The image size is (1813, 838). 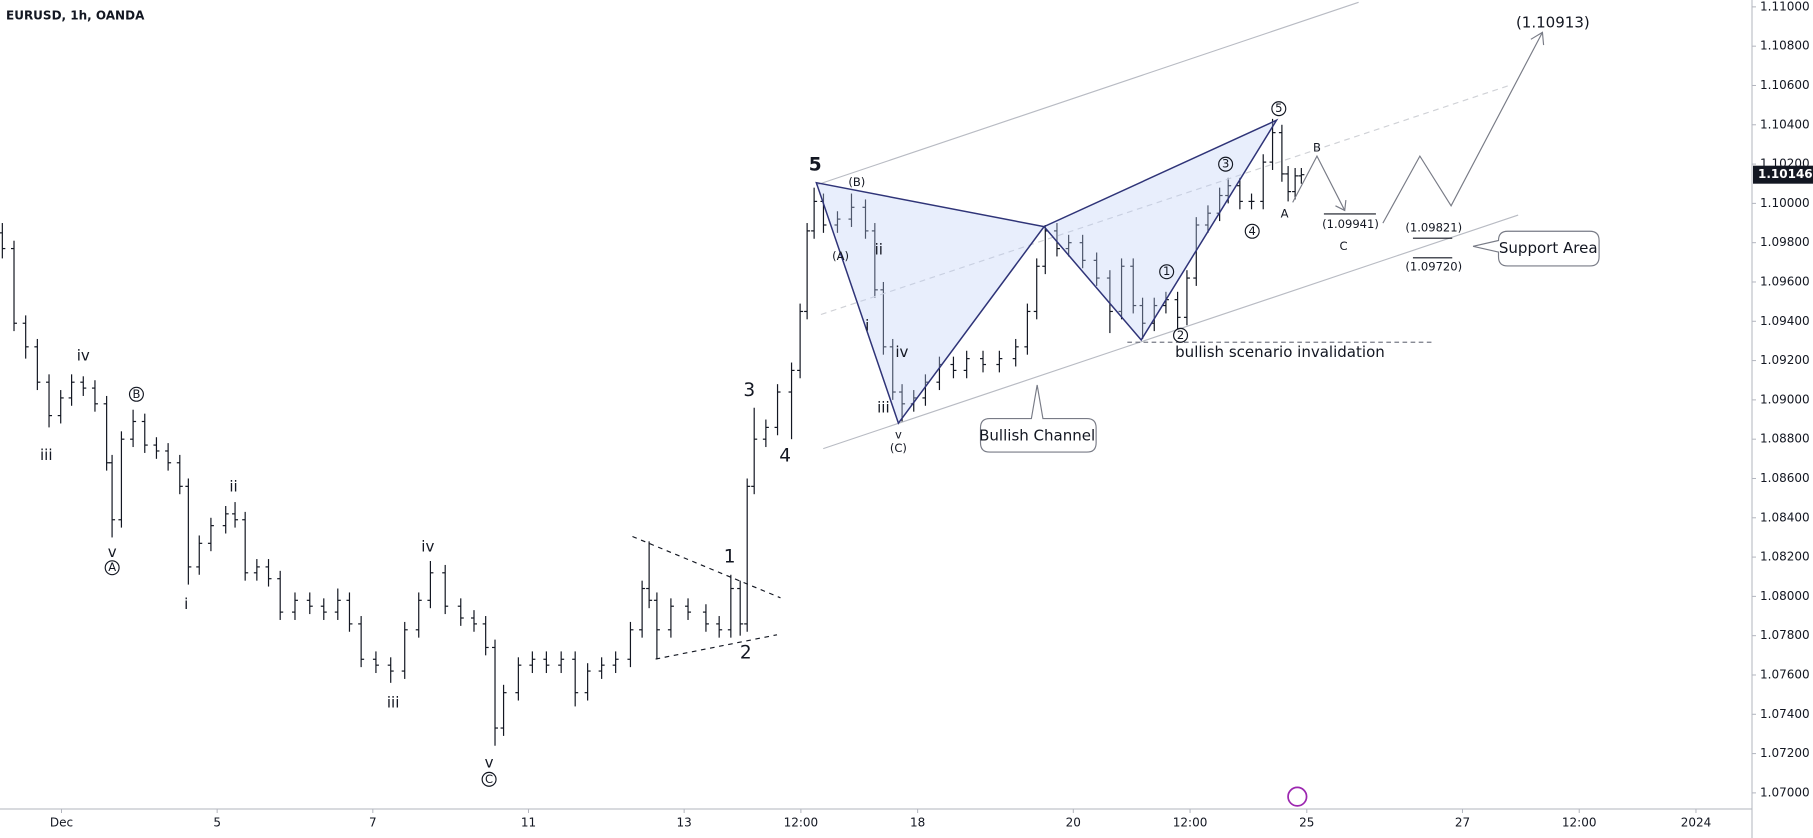 What do you see at coordinates (1037, 435) in the screenshot?
I see `callout-label: Bullish Channel` at bounding box center [1037, 435].